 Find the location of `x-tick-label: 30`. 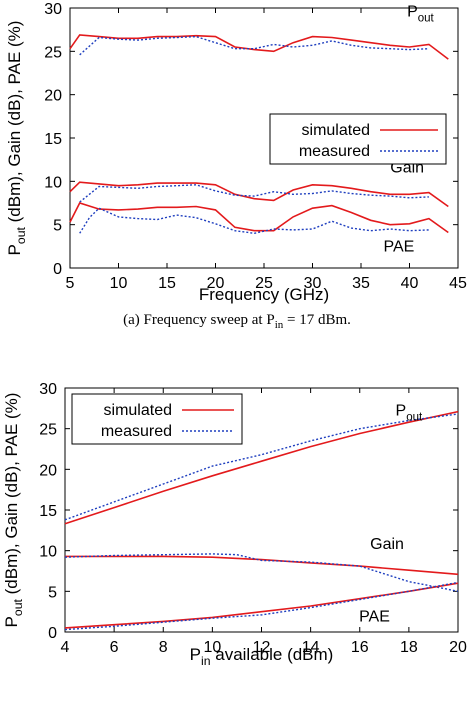

x-tick-label: 30 is located at coordinates (313, 283).